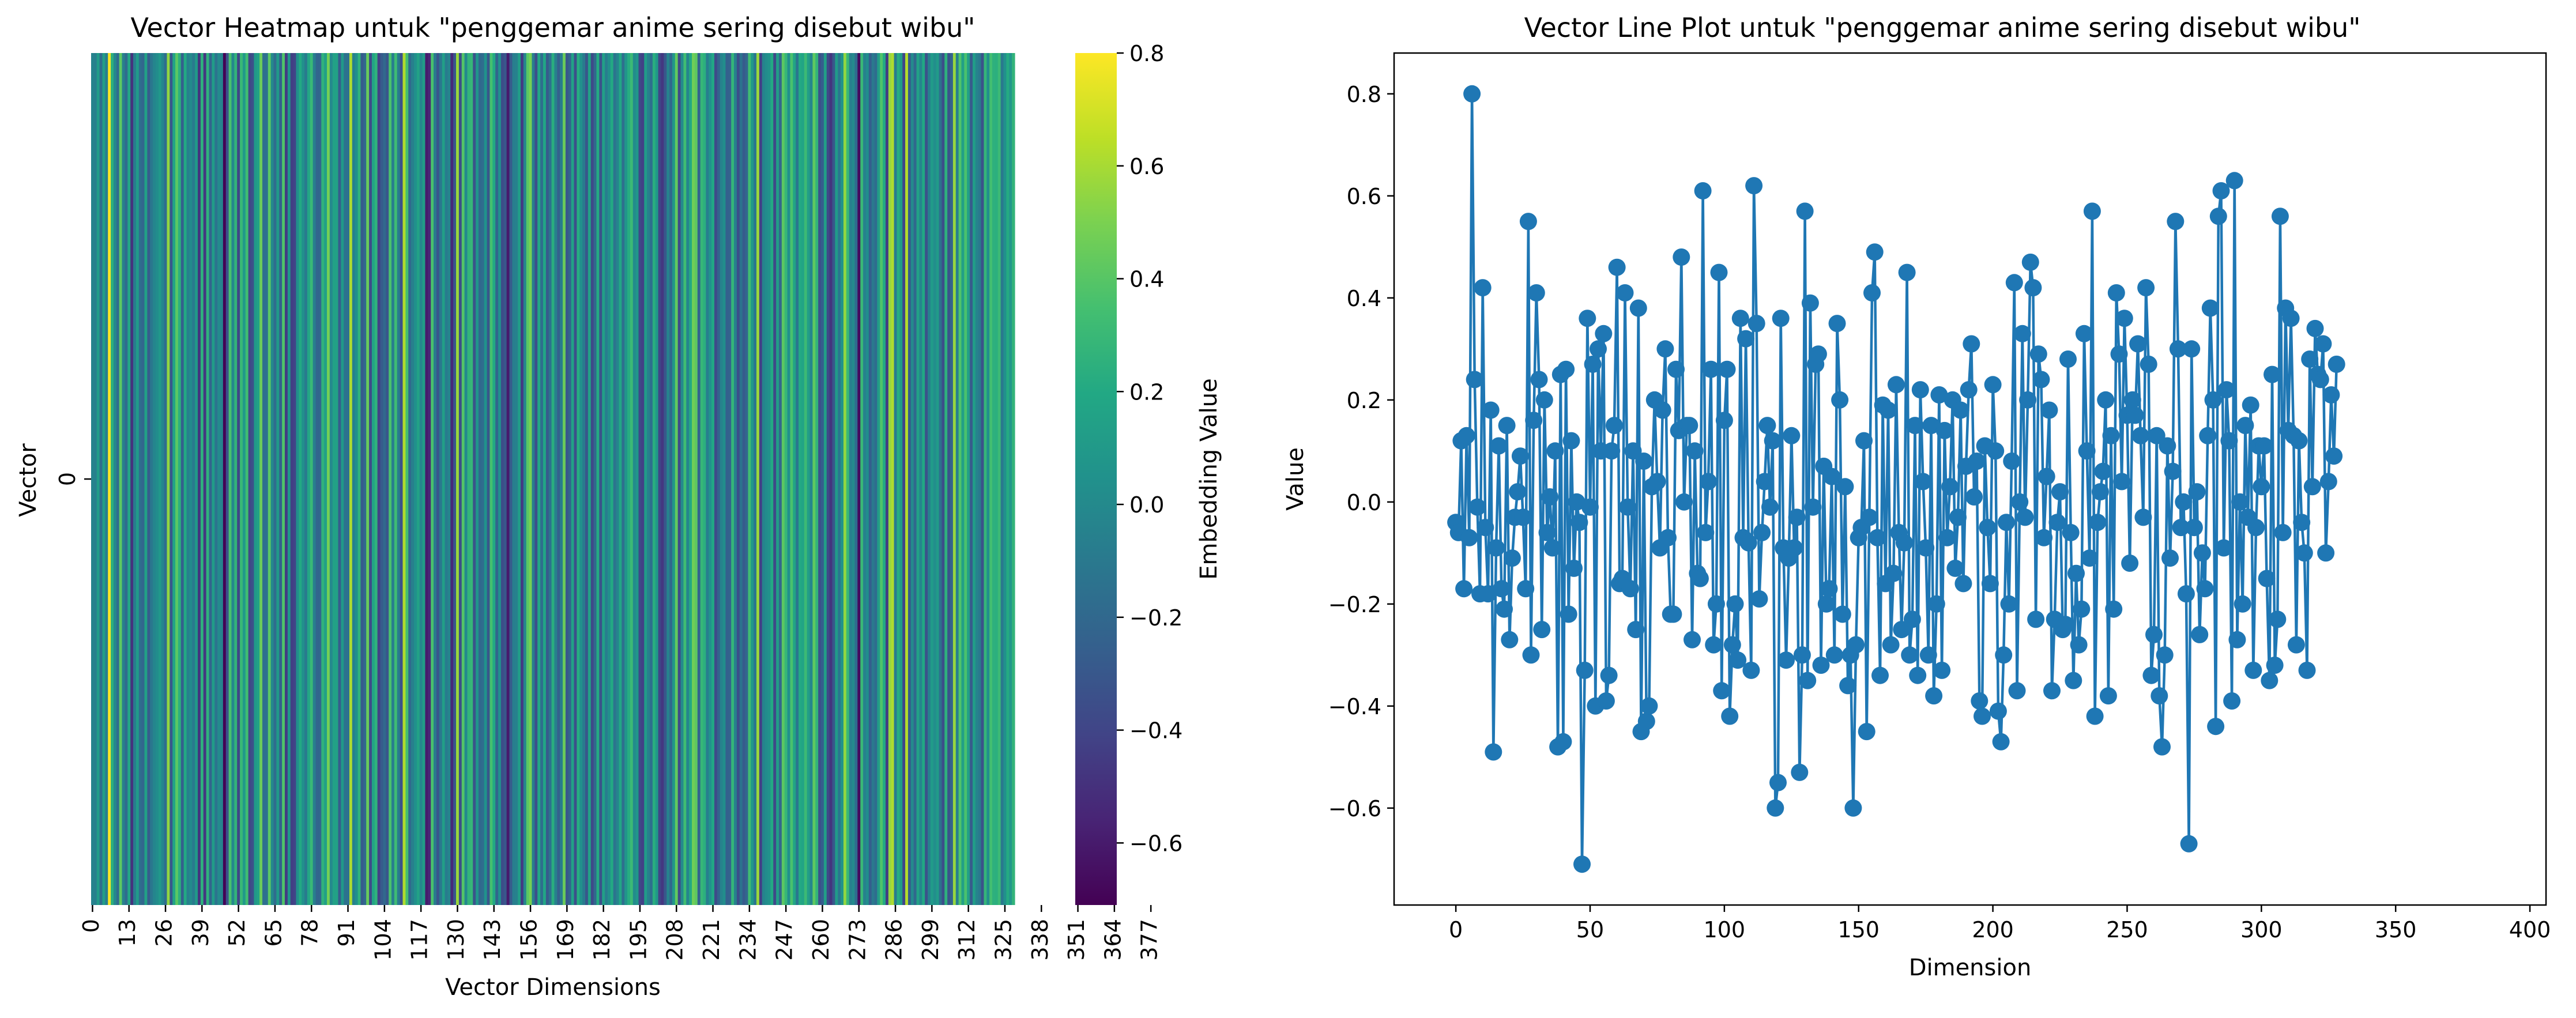  What do you see at coordinates (200, 933) in the screenshot?
I see `heatmap-x-tick-label: 39` at bounding box center [200, 933].